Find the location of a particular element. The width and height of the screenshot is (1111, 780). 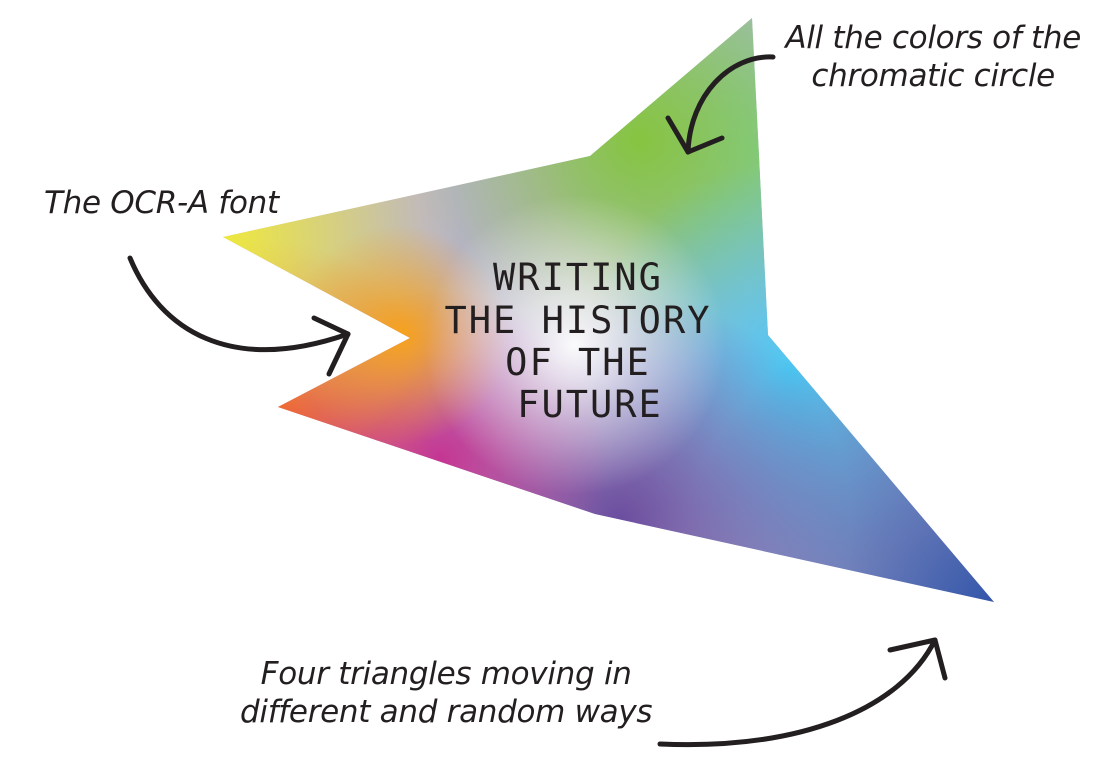

logo-line-4: FUTURE is located at coordinates (590, 404).